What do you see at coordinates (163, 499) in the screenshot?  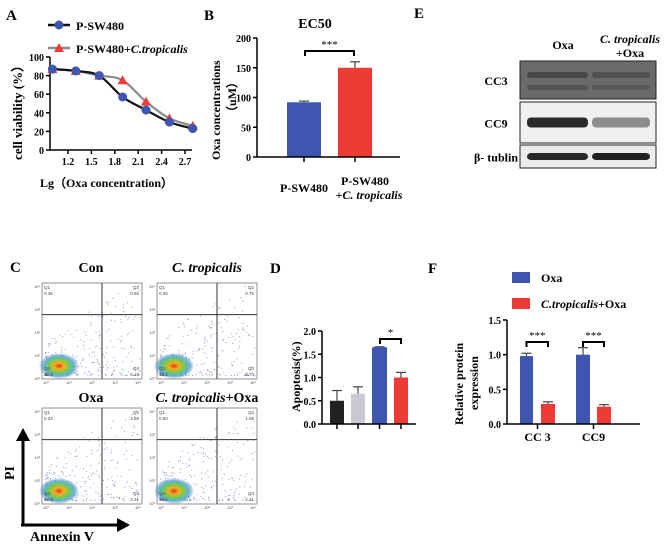 I see `flow-q4-value: 96.2` at bounding box center [163, 499].